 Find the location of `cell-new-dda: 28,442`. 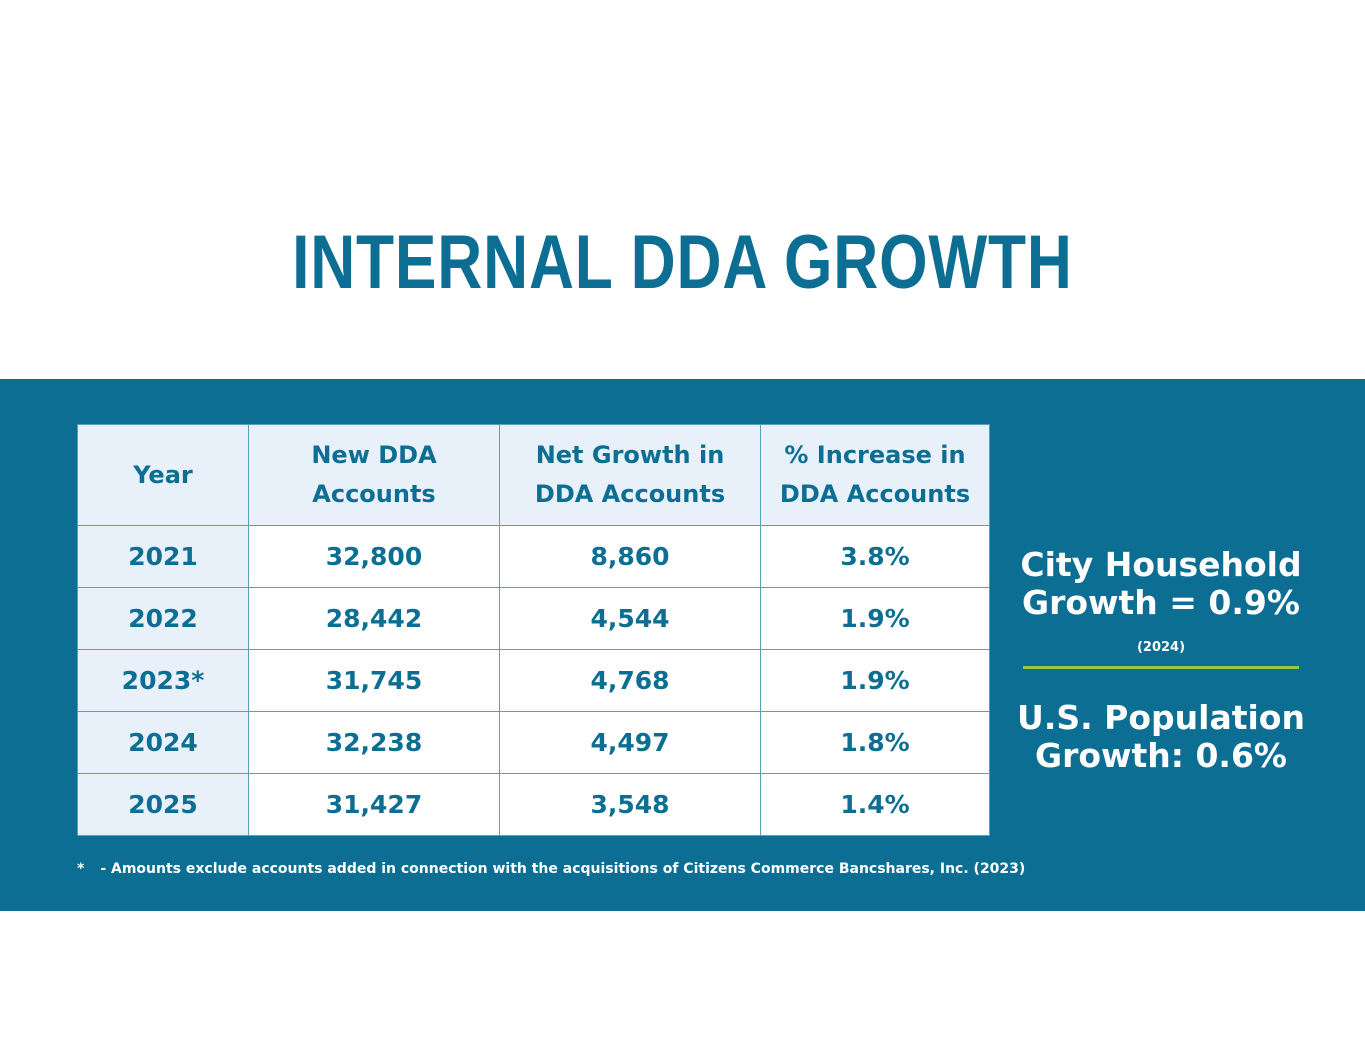

cell-new-dda: 28,442 is located at coordinates (374, 618).